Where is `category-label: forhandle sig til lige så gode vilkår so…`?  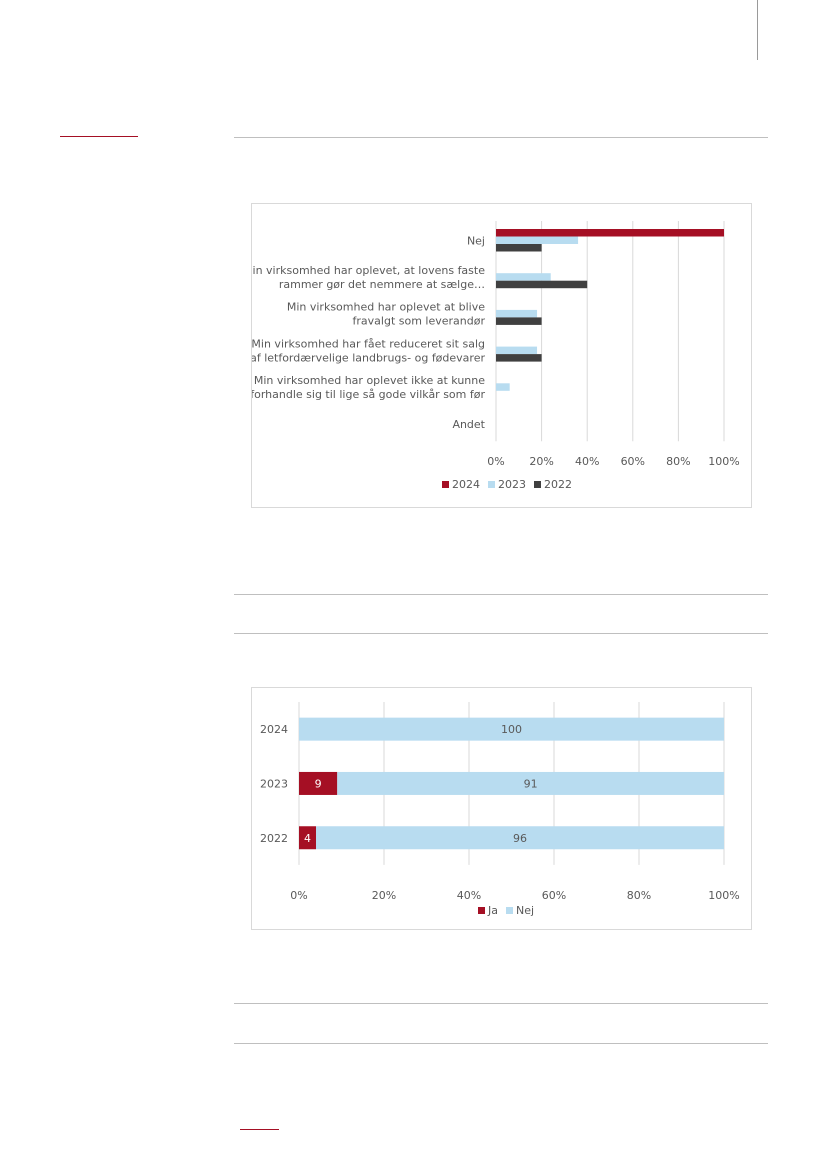
category-label: forhandle sig til lige så gode vilkår so… is located at coordinates (368, 394).